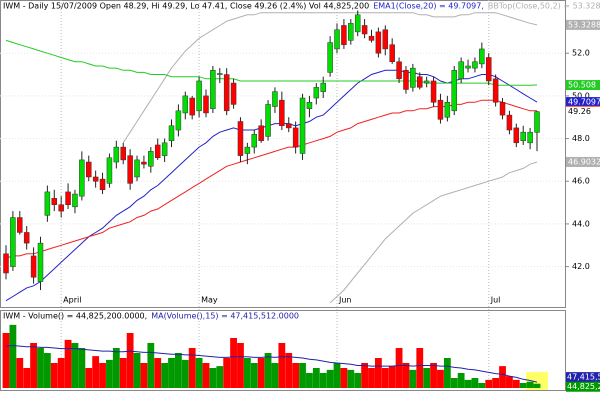 This screenshot has height=416, width=600. I want to click on legend-entry: EMA1(Close,20) = 49.7097,, so click(428, 6).